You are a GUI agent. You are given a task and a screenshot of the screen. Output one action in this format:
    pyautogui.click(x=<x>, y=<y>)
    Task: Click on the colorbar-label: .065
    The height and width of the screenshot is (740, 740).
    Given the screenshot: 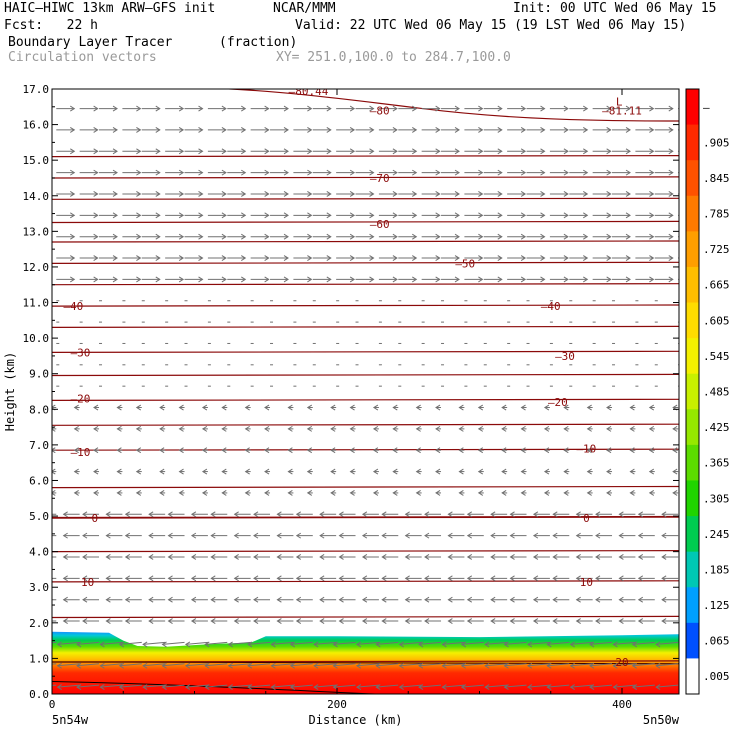 What is the action you would take?
    pyautogui.click(x=716, y=641)
    